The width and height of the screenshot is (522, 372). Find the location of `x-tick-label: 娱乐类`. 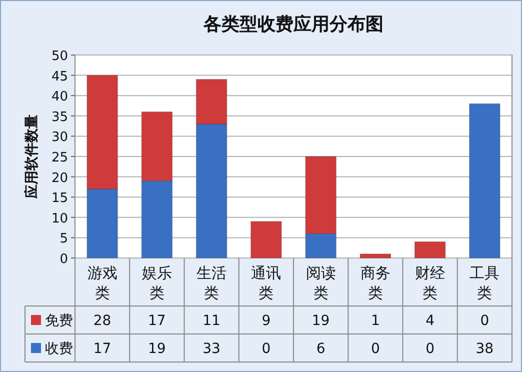

x-tick-label: 娱乐类 is located at coordinates (157, 283).